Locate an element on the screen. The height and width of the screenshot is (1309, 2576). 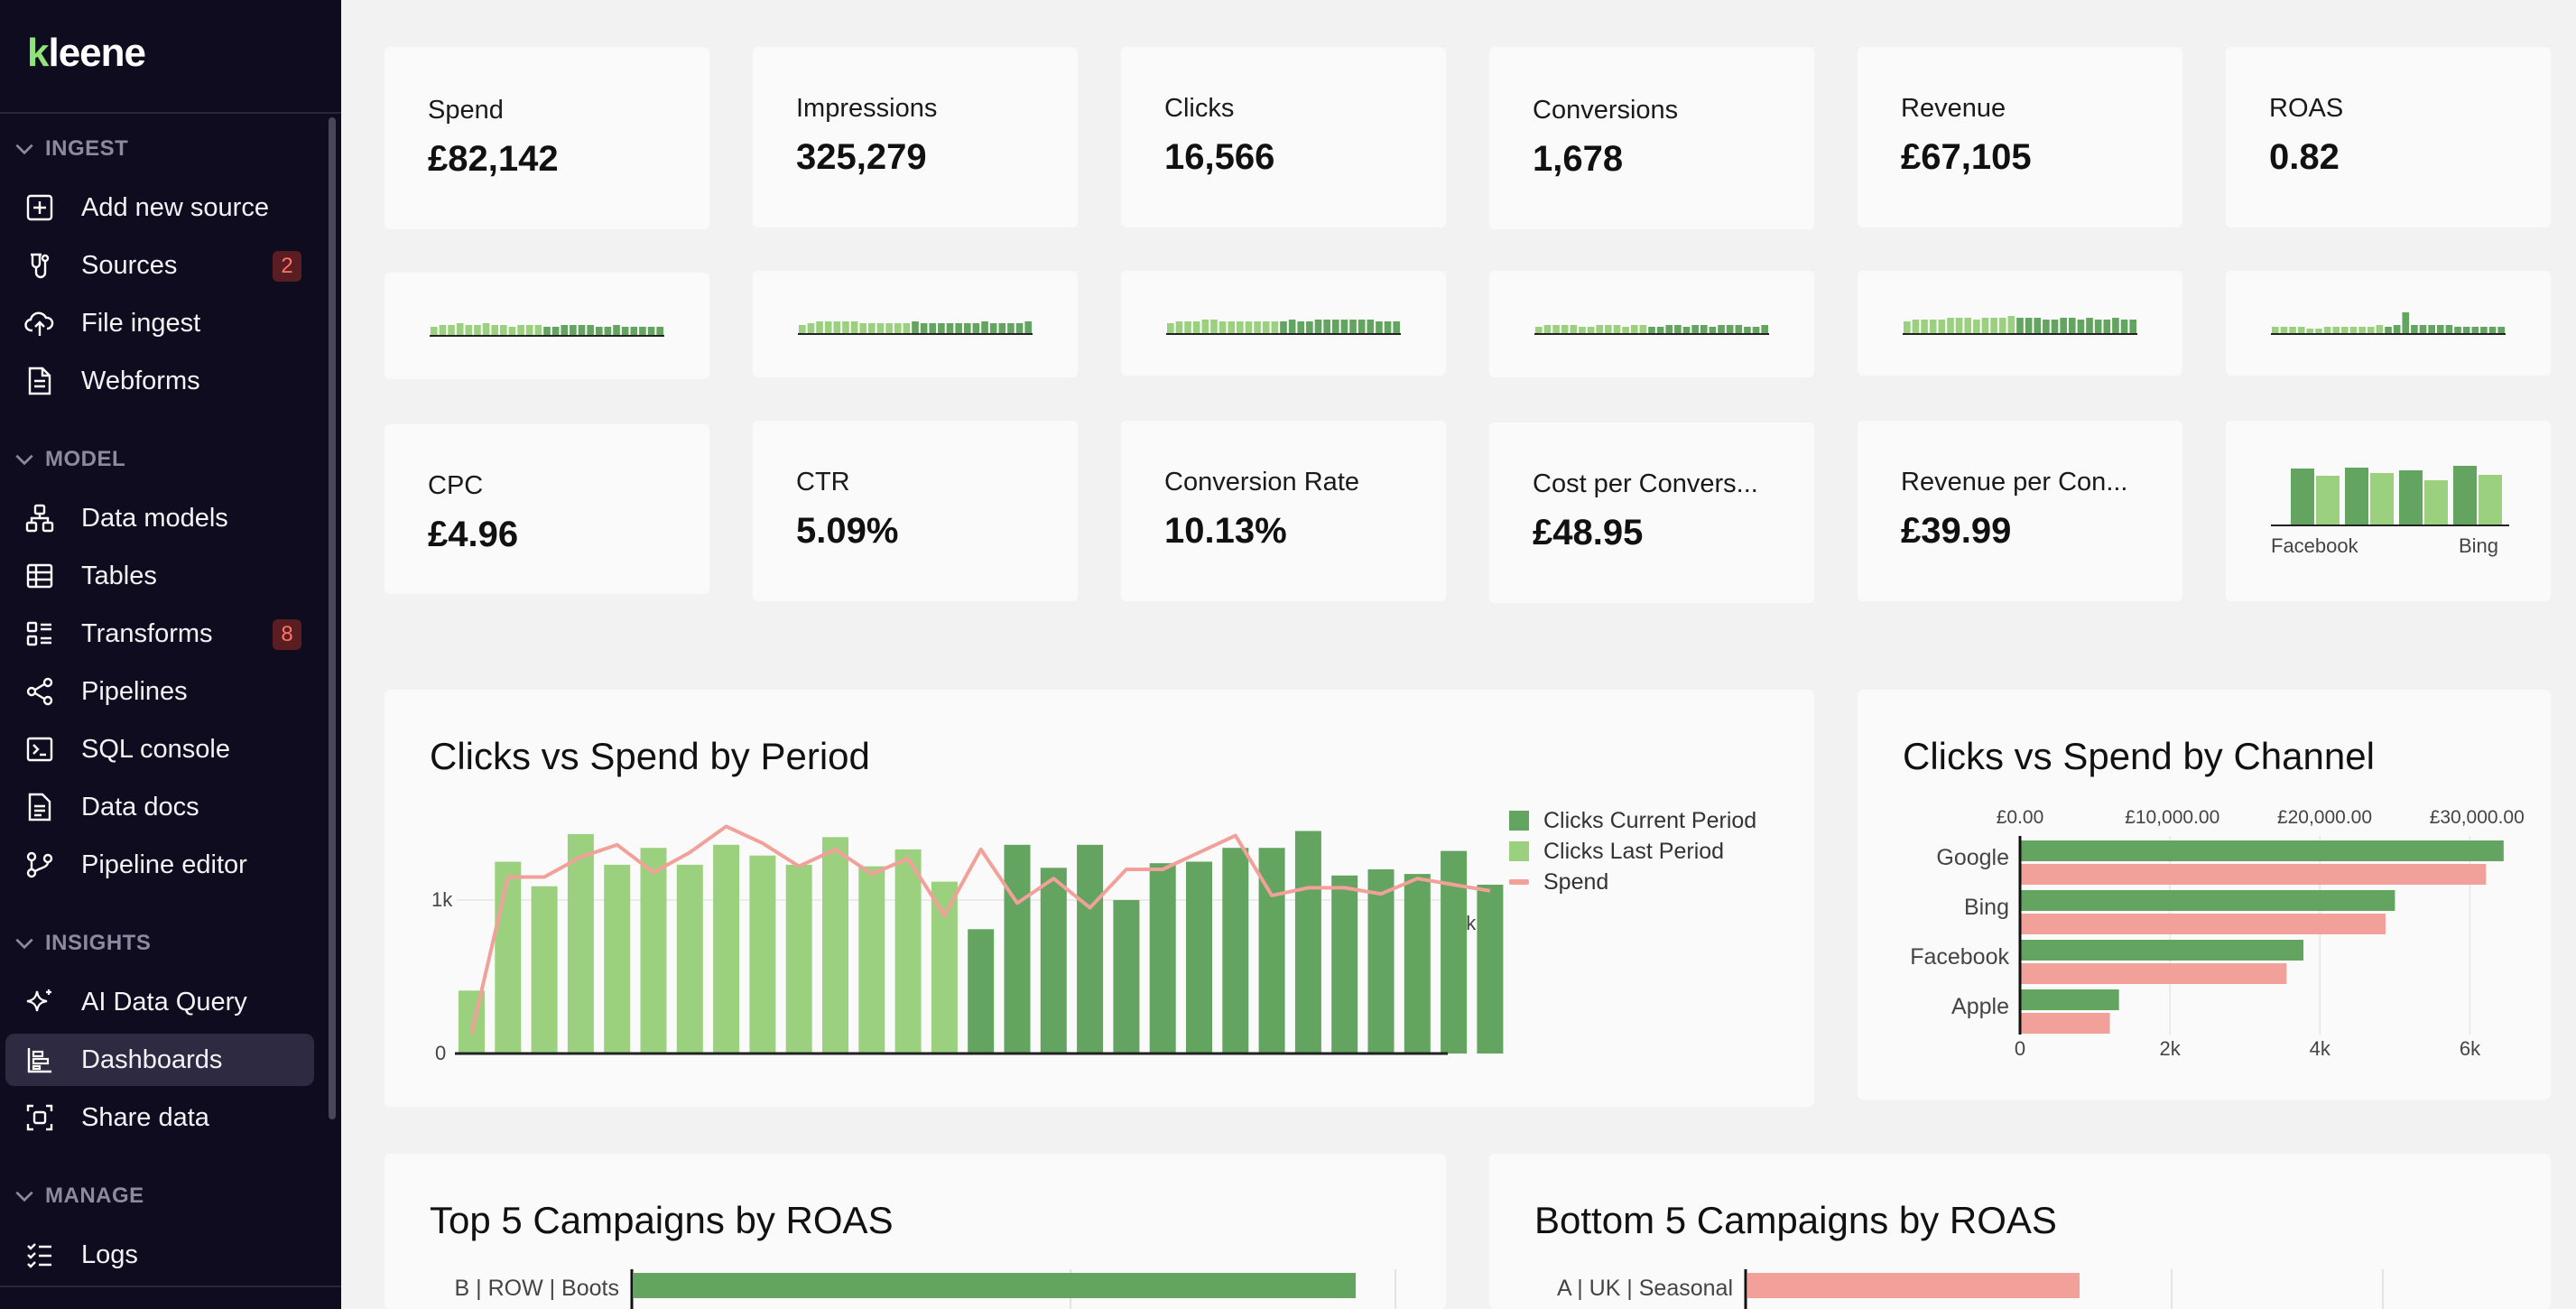
panel-top-5-campaigns: Top 5 Campaigns by ROAS B | ROW | Boots is located at coordinates (916, 1231).